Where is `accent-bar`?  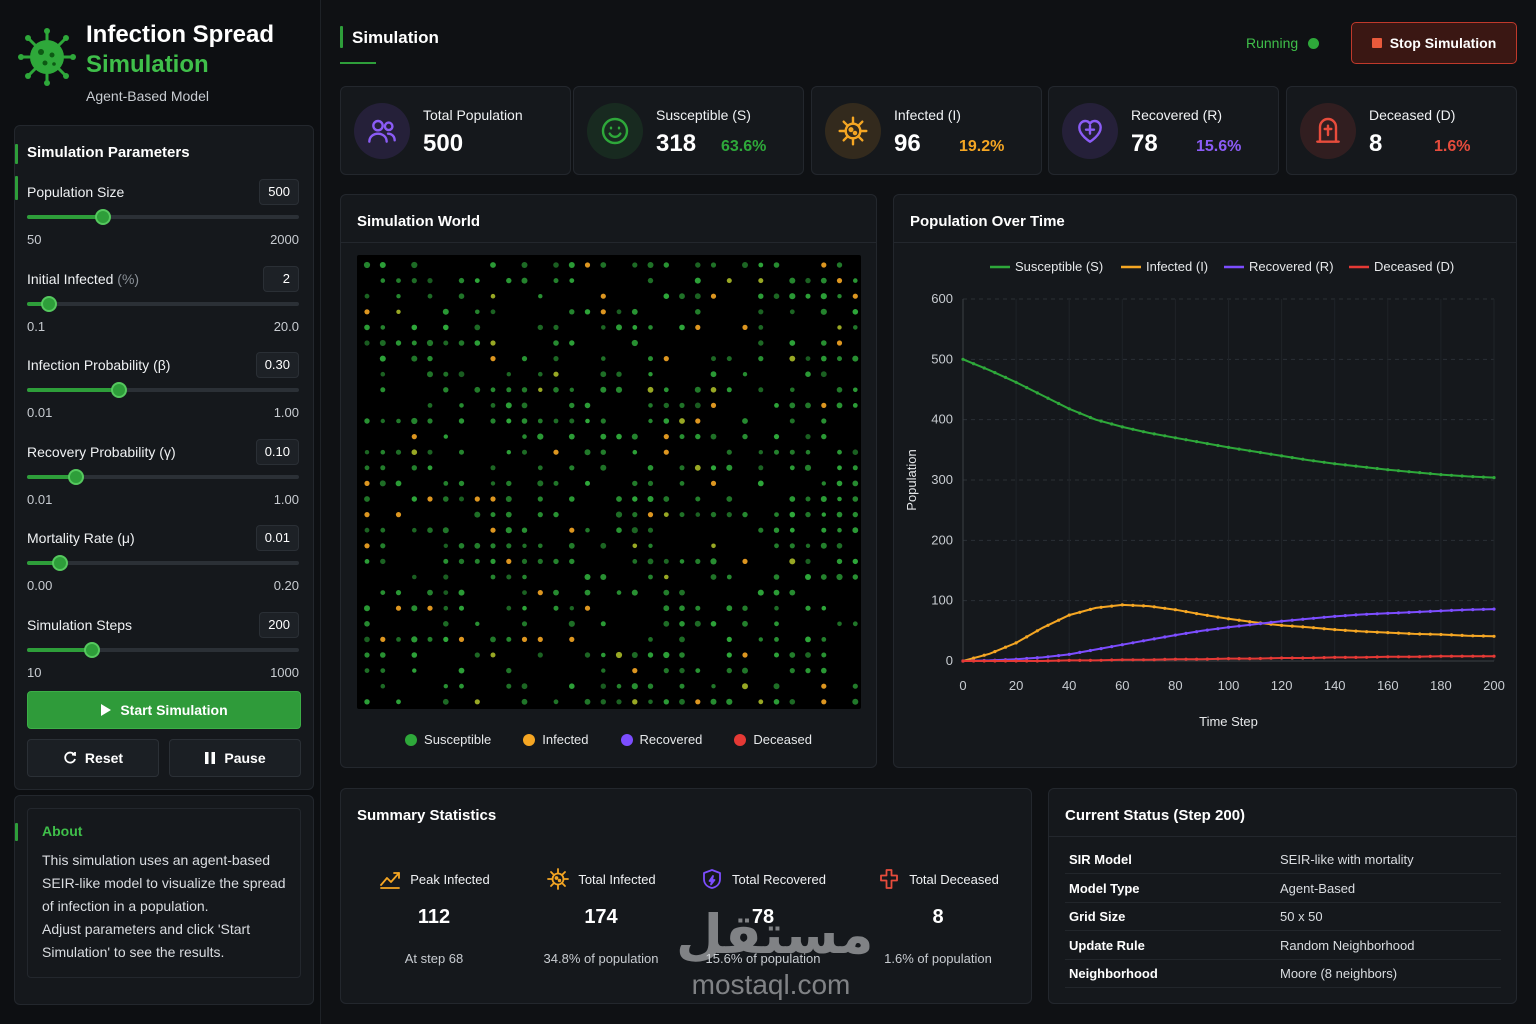 accent-bar is located at coordinates (16, 832).